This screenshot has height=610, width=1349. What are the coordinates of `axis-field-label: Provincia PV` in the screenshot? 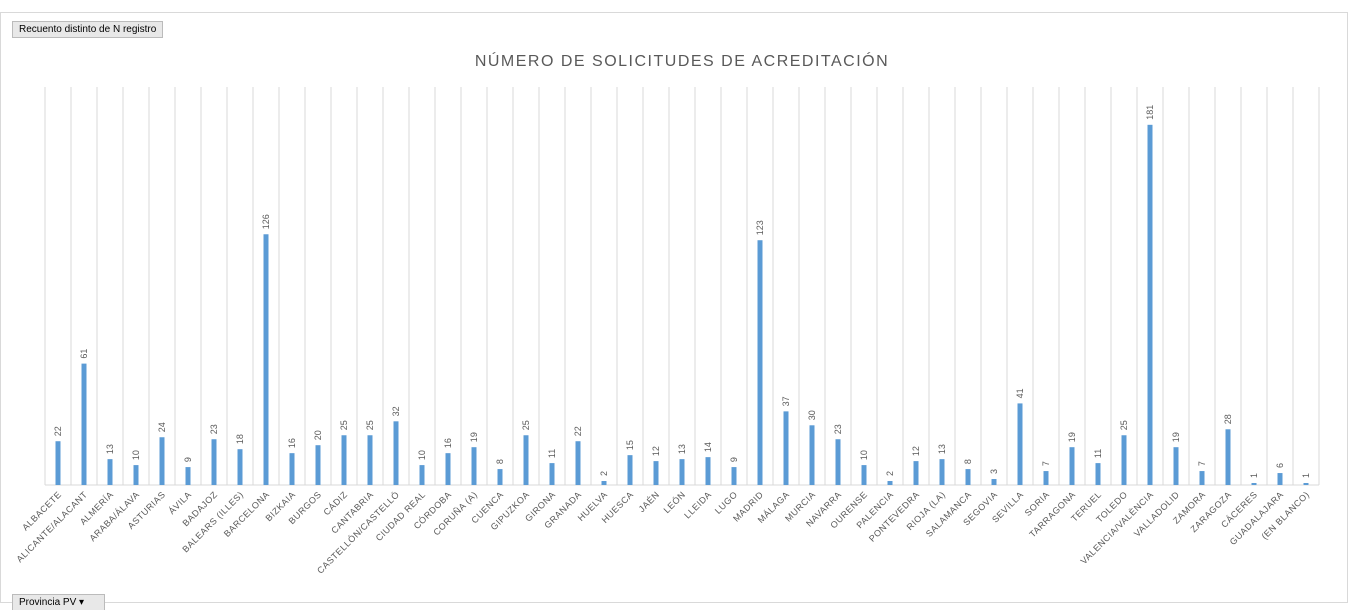 It's located at (48, 602).